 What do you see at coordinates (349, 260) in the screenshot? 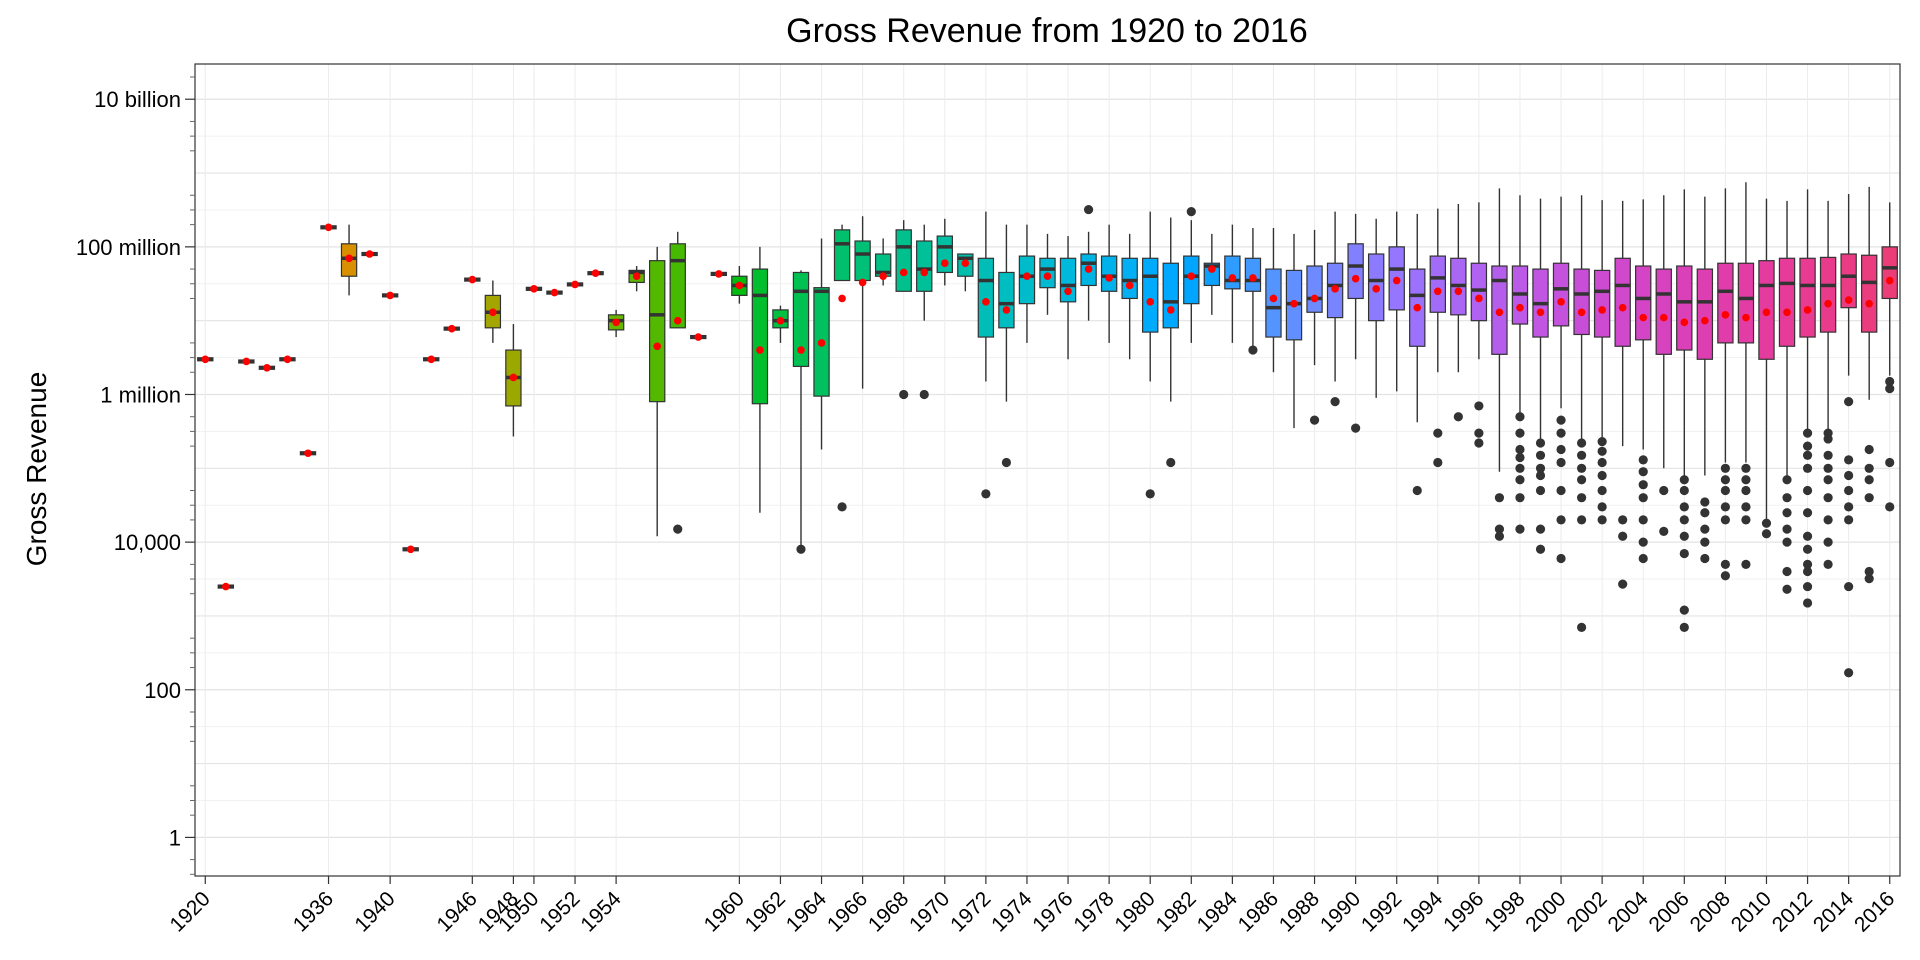
I see `box-1937` at bounding box center [349, 260].